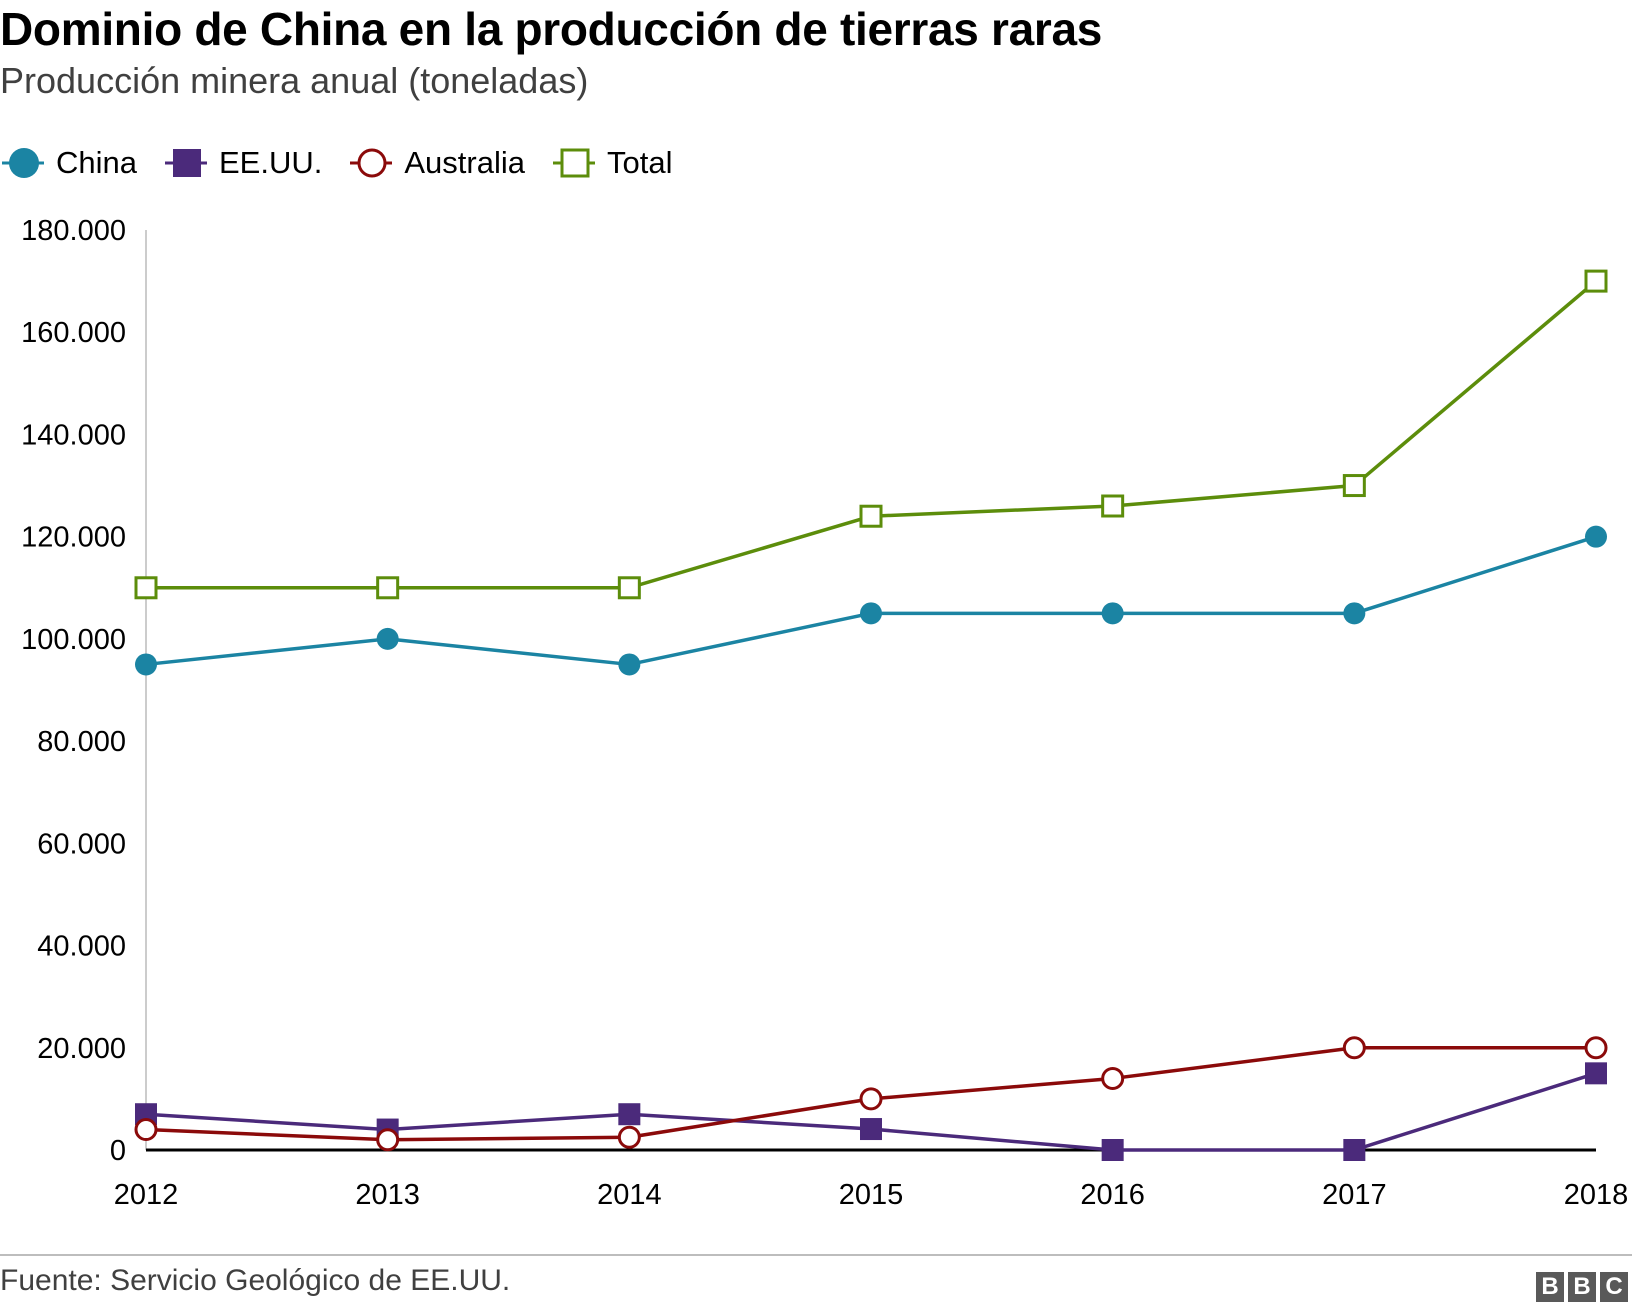  Describe the element at coordinates (73, 640) in the screenshot. I see `y-tick-label: 100.000` at that location.